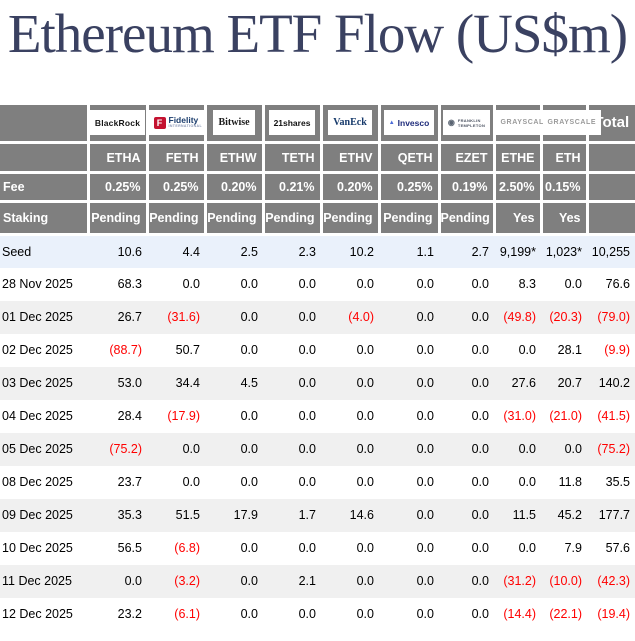 The width and height of the screenshot is (635, 641). I want to click on value-cell: (21.0), so click(564, 416).